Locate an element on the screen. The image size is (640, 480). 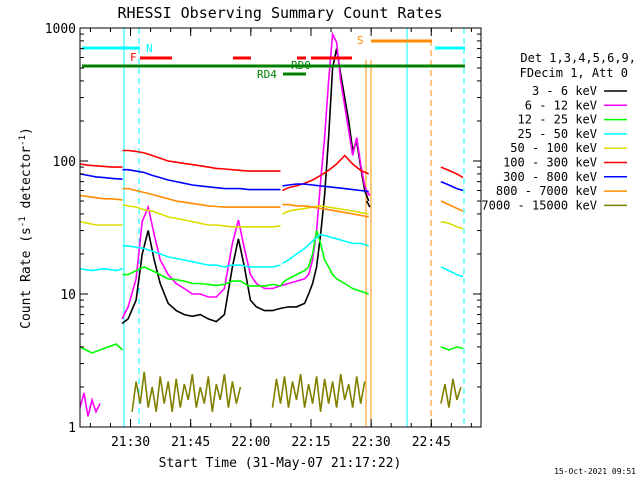
y-axis-label-end: ) is located at coordinates (26, 131).